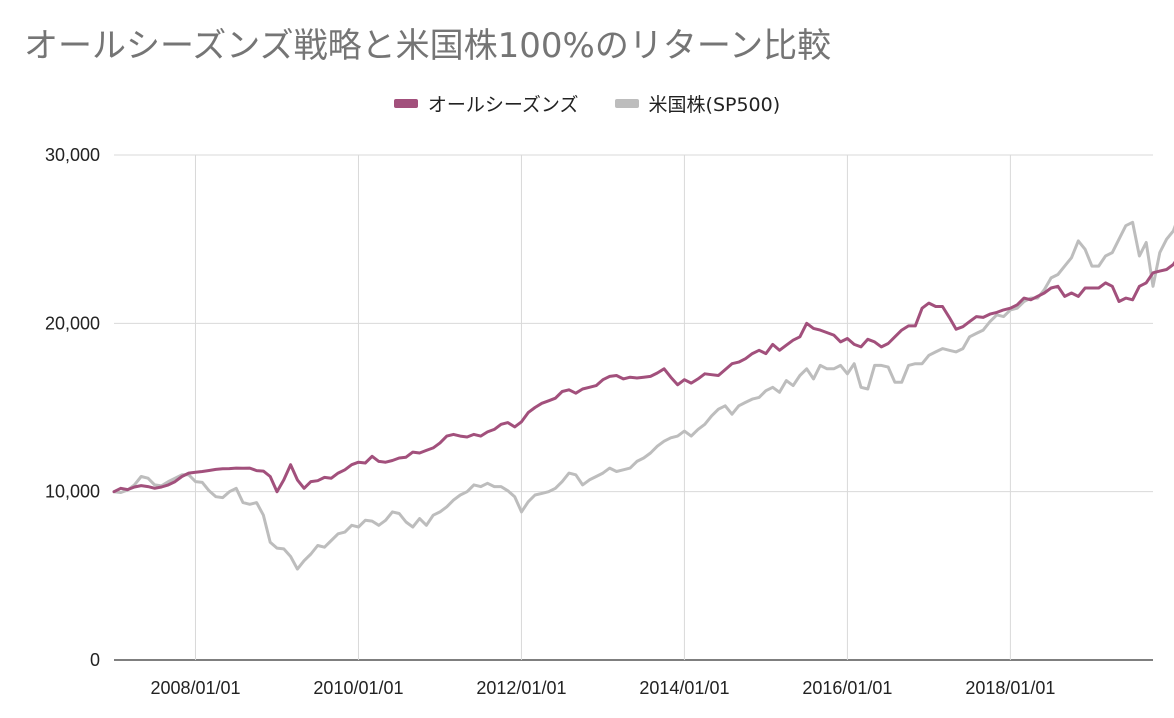 The image size is (1174, 718). Describe the element at coordinates (714, 105) in the screenshot. I see `legend-label-sp500: 米国株(SP500)` at that location.